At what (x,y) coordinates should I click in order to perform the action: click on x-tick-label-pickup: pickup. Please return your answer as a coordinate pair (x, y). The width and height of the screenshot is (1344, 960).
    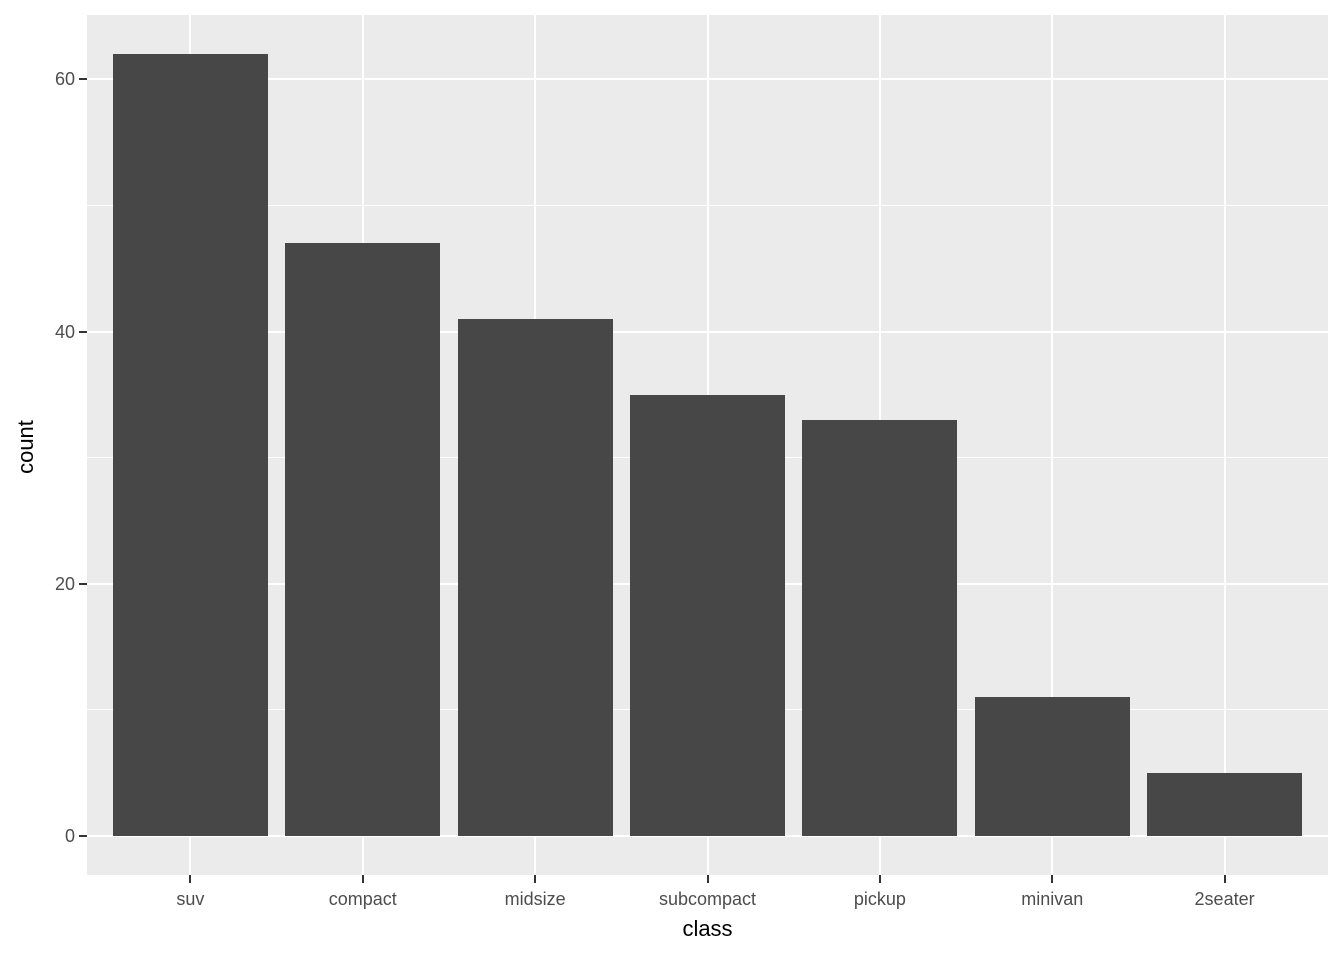
    Looking at the image, I should click on (879, 899).